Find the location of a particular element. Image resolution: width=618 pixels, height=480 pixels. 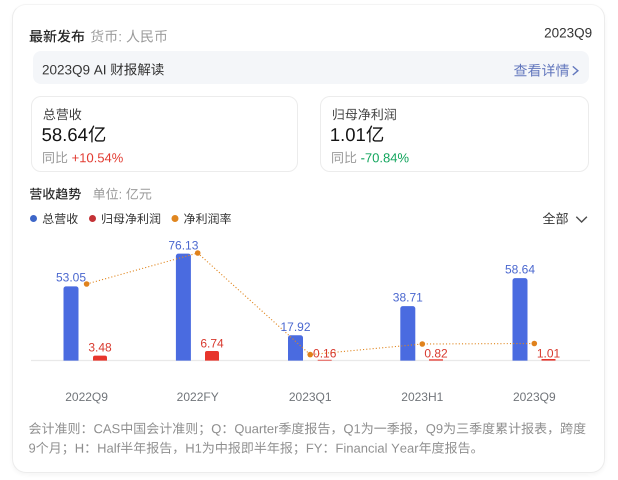

svg-text: 6.74 is located at coordinates (212, 344).